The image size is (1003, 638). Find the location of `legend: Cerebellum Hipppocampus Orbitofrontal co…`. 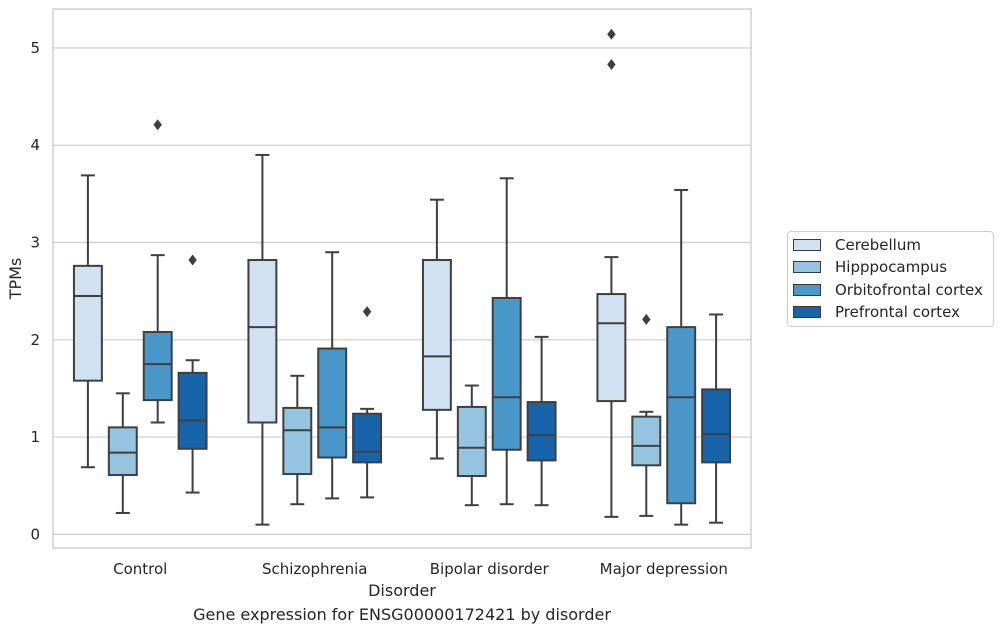

legend: Cerebellum Hipppocampus Orbitofrontal co… is located at coordinates (890, 279).